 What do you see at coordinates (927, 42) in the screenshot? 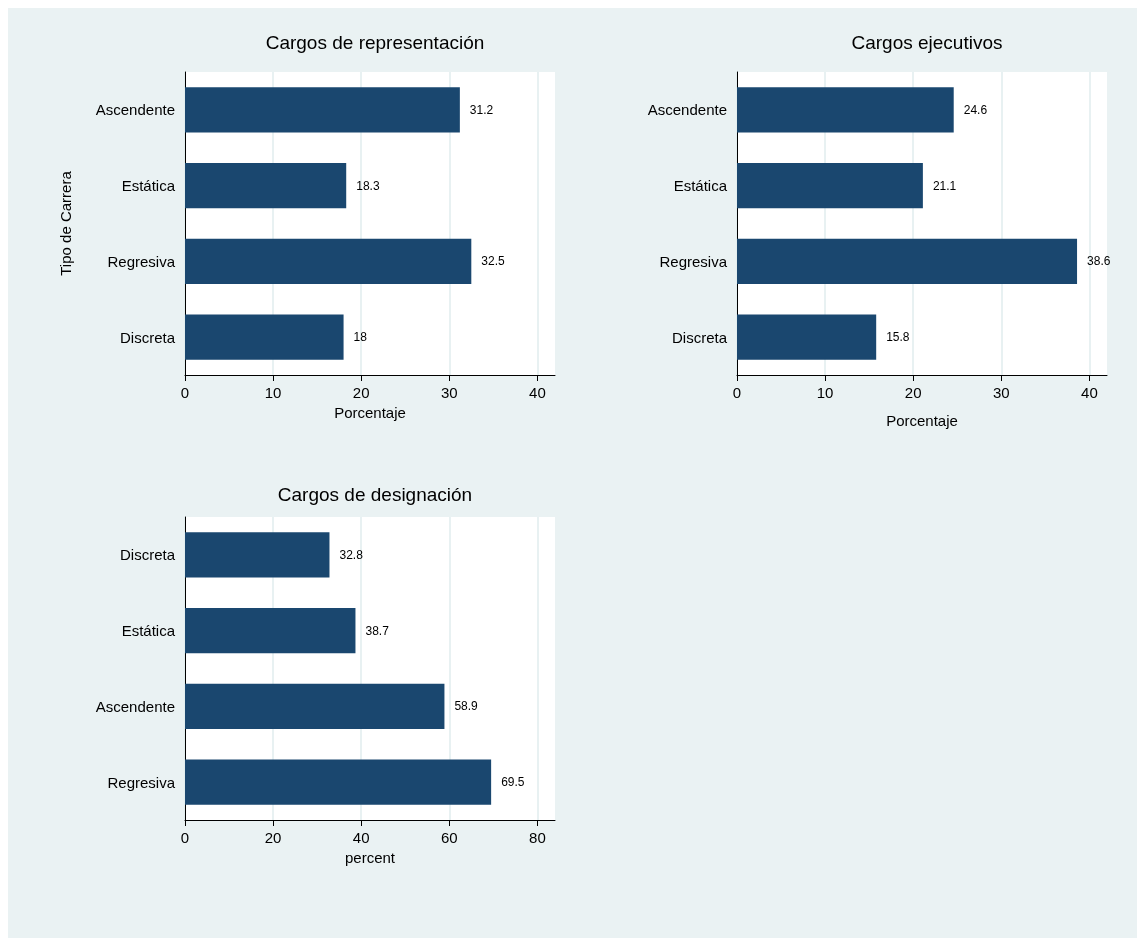
I see `chart-title: Cargos ejecutivos` at bounding box center [927, 42].